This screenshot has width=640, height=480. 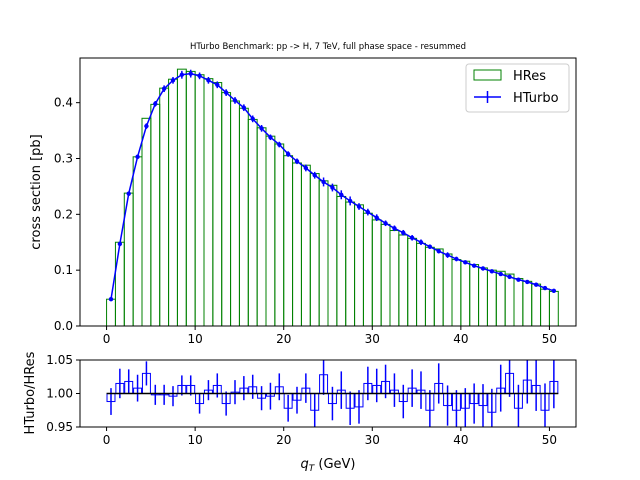 I want to click on ratio-y-tick-label: 1.00, so click(x=59, y=394).